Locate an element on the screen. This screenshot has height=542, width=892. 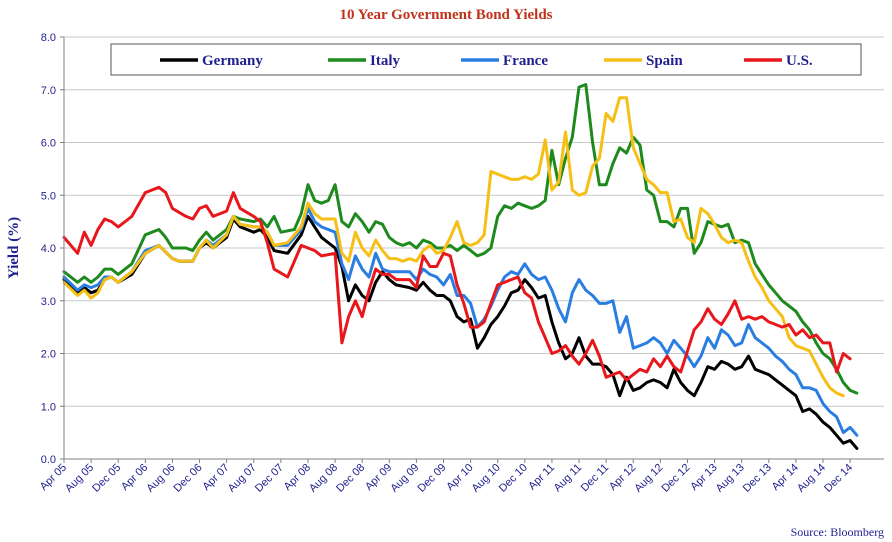
x-tick-label: Aug 06 is located at coordinates (160, 478).